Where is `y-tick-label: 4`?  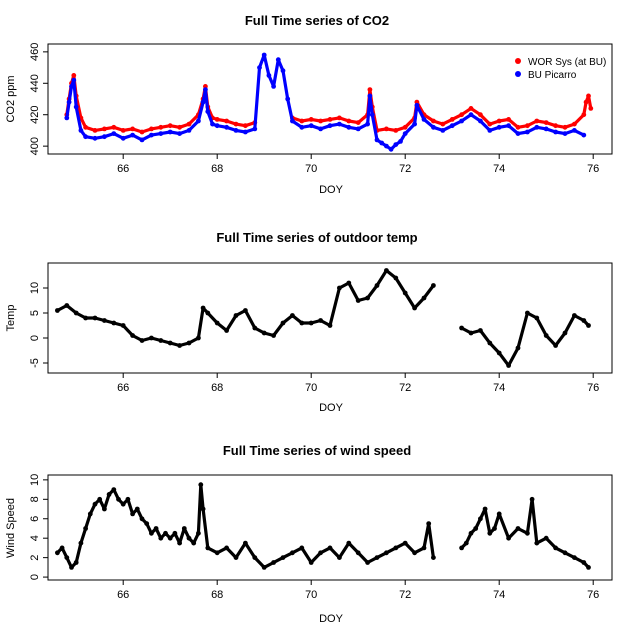
y-tick-label: 4 is located at coordinates (35, 538).